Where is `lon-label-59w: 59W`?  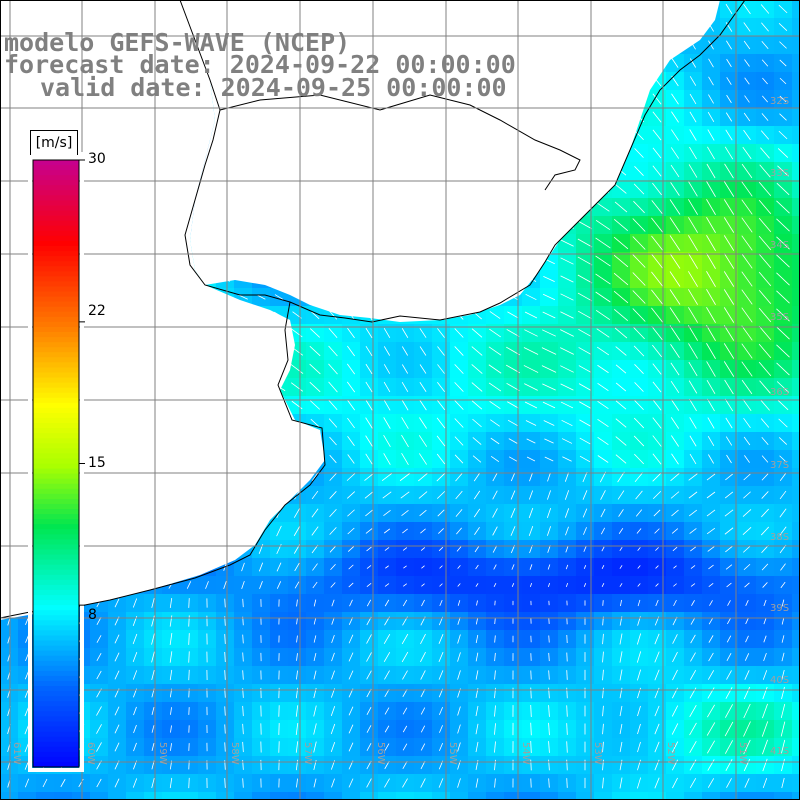
lon-label-59w: 59W is located at coordinates (162, 753).